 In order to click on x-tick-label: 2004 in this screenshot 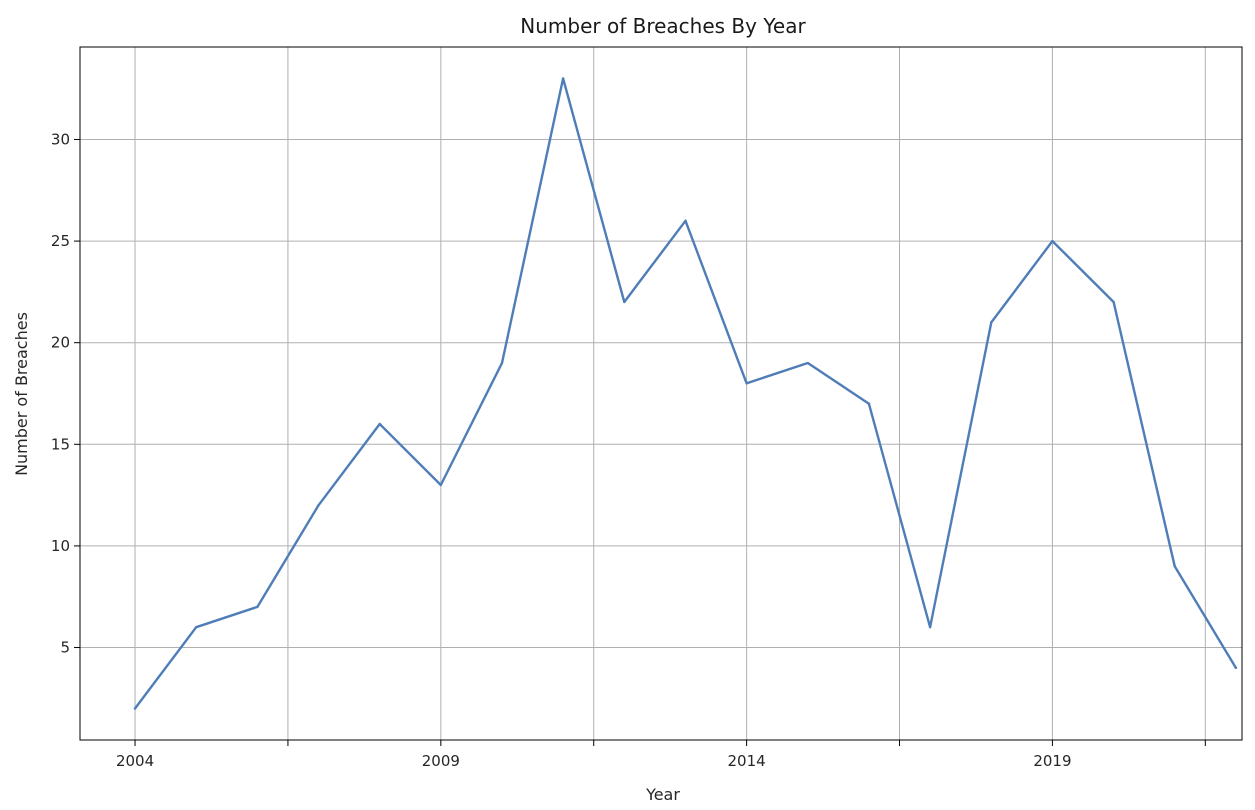, I will do `click(135, 761)`.